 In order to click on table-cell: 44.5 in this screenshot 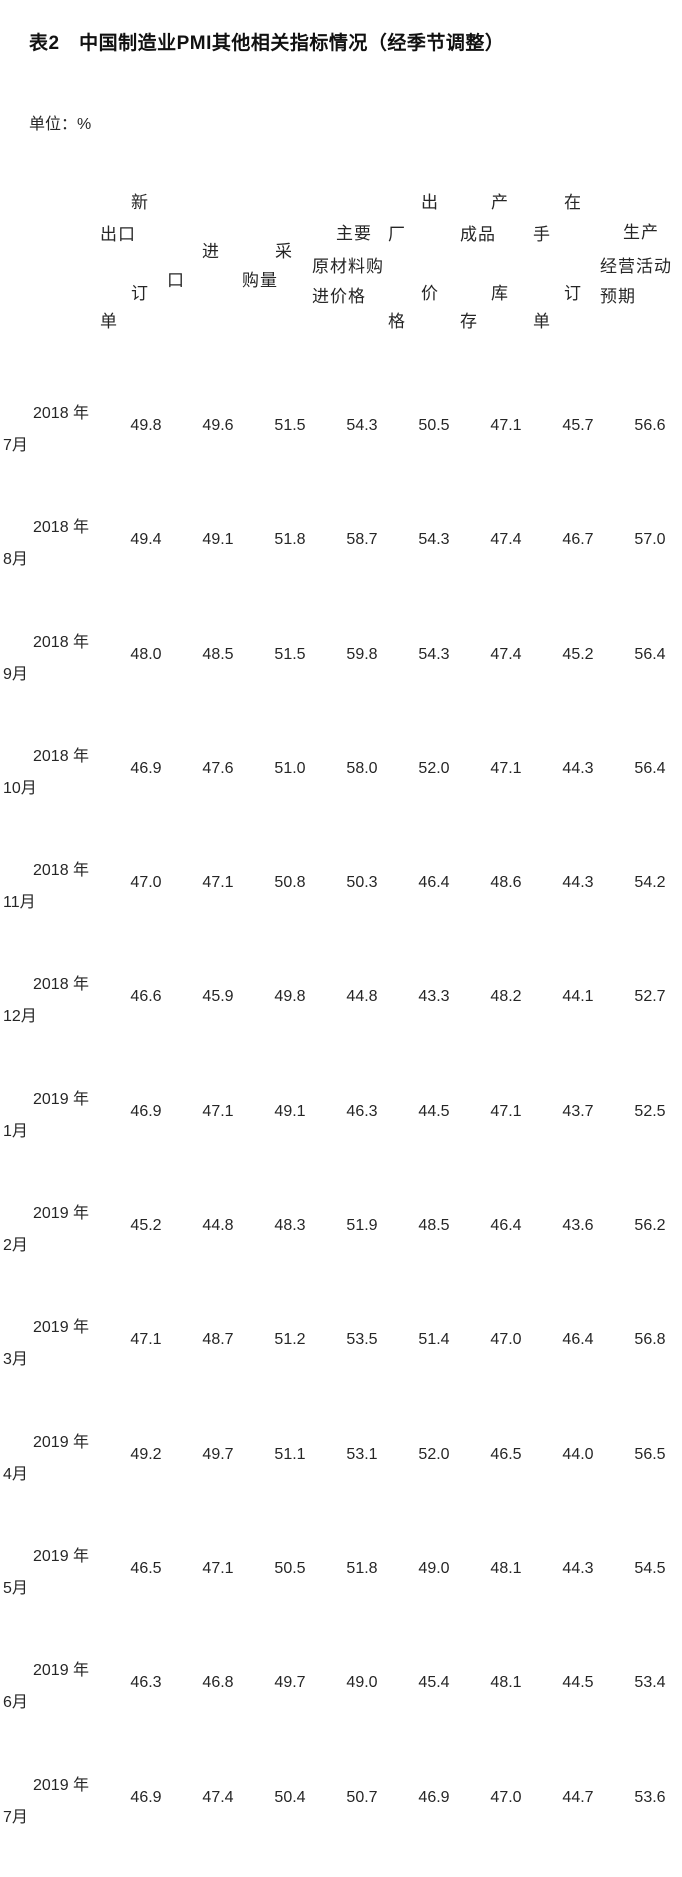, I will do `click(434, 1111)`.